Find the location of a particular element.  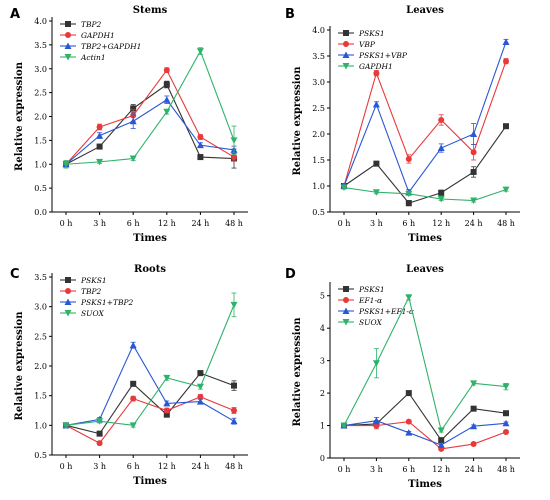

legend-entry: GAPDH1 is located at coordinates (87, 35).